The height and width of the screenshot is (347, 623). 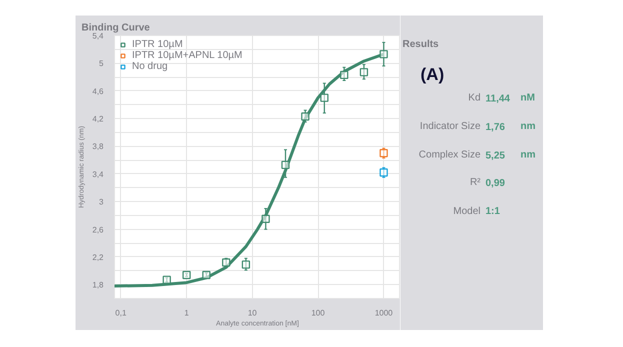 What do you see at coordinates (98, 174) in the screenshot?
I see `y-tick-label: 3,4` at bounding box center [98, 174].